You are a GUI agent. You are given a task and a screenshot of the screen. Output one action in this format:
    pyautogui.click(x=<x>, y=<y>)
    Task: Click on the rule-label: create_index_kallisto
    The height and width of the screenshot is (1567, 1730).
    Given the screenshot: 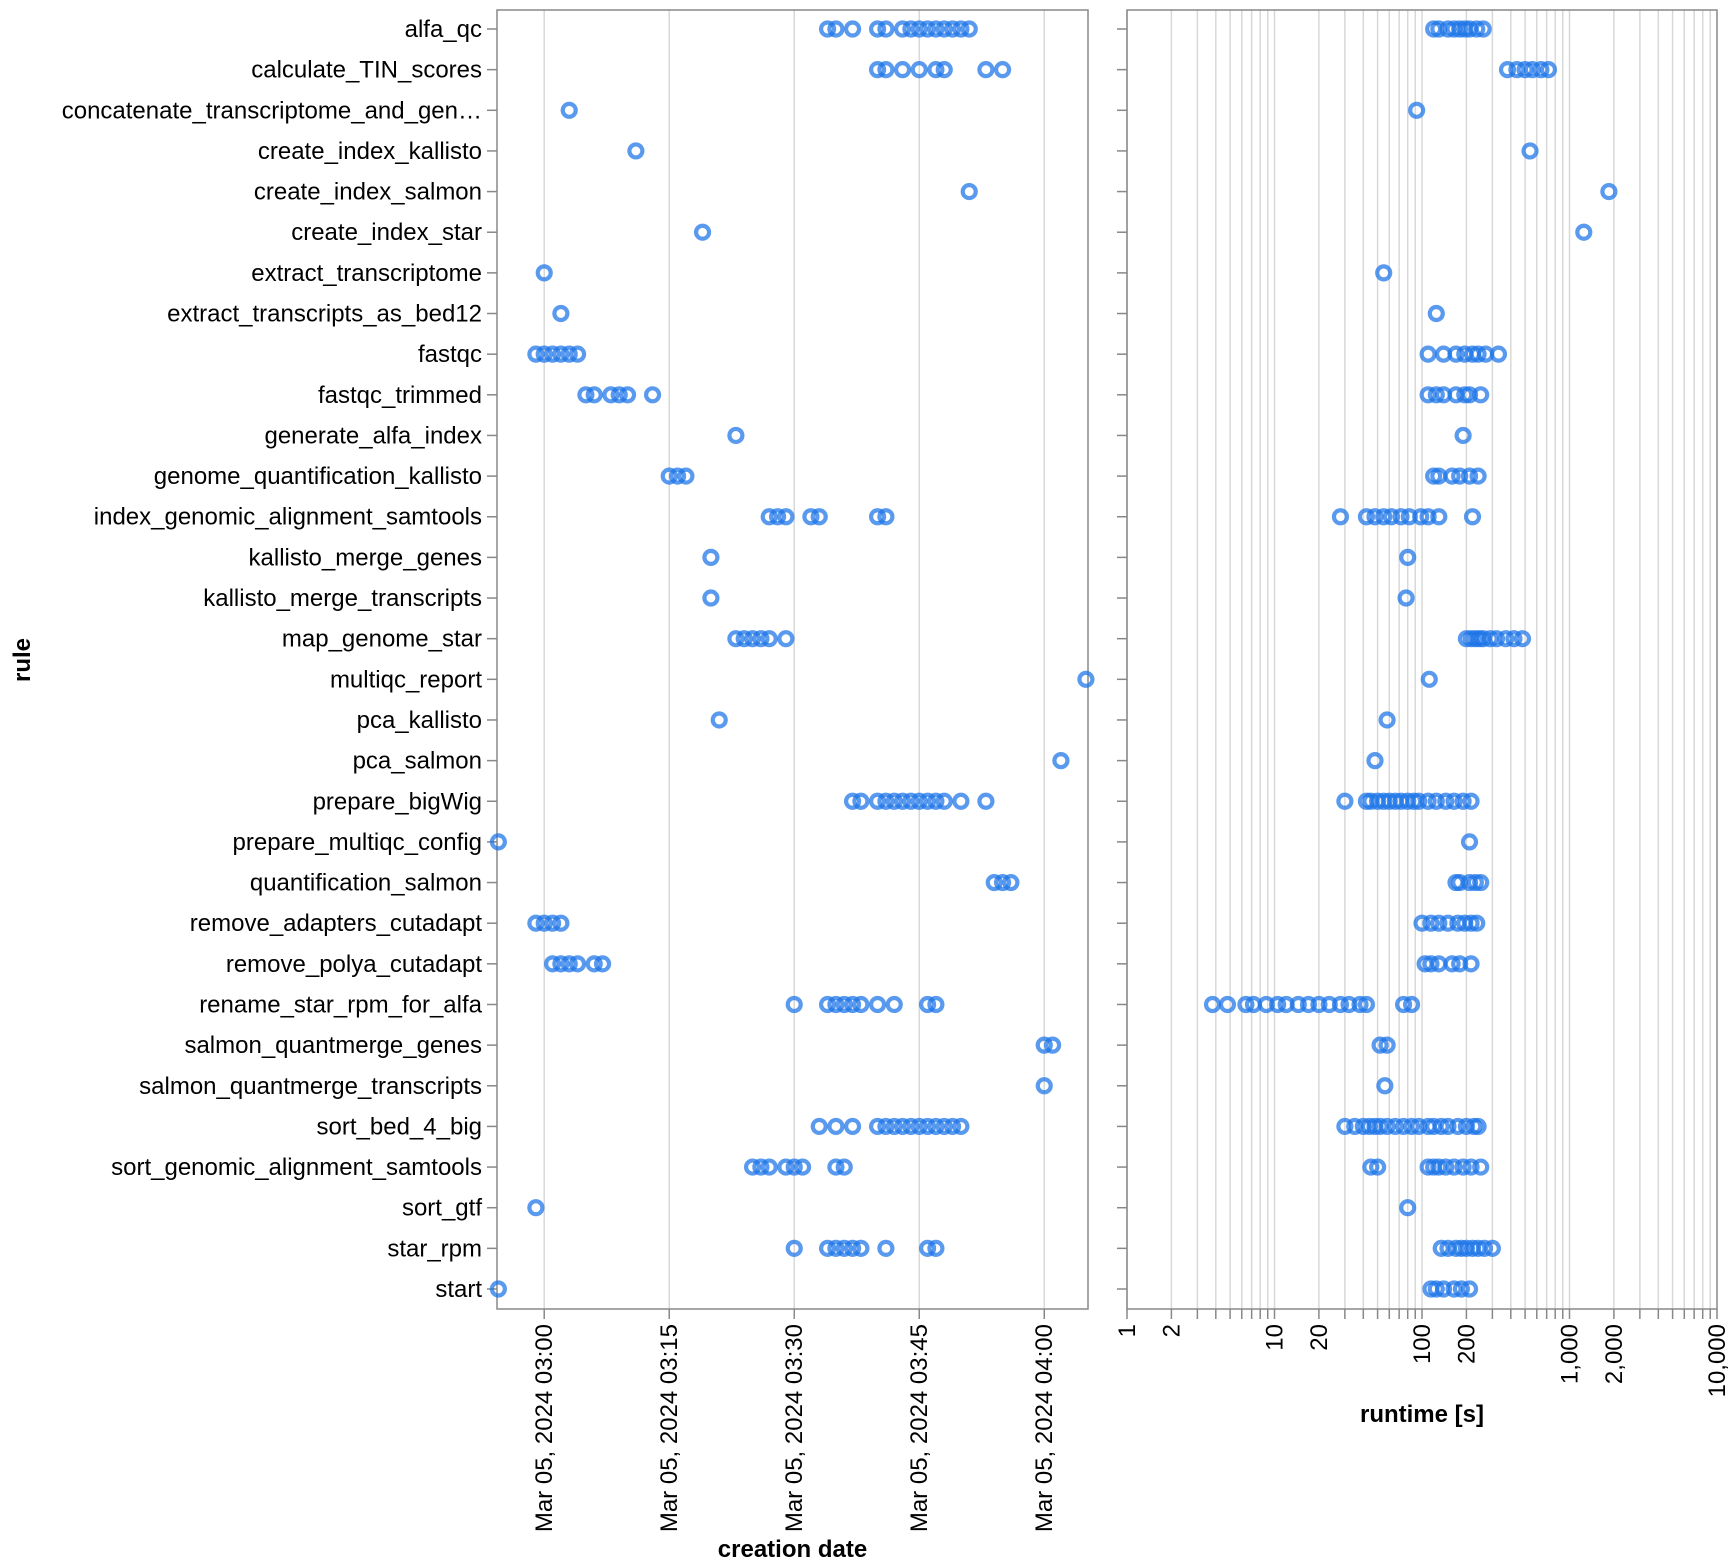 What is the action you would take?
    pyautogui.click(x=370, y=151)
    